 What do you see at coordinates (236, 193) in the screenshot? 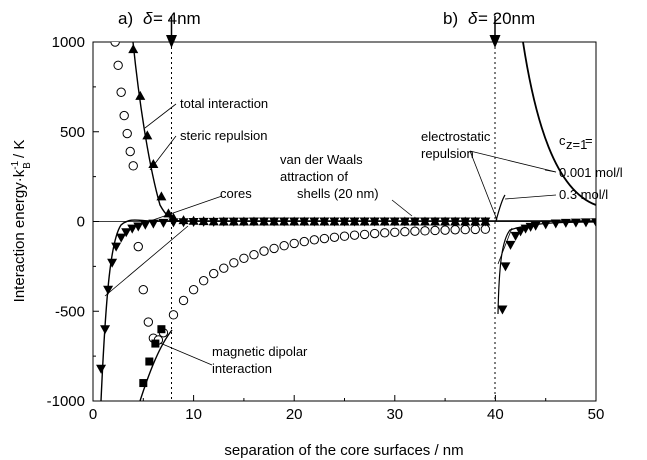
I see `annotation-cores: cores` at bounding box center [236, 193].